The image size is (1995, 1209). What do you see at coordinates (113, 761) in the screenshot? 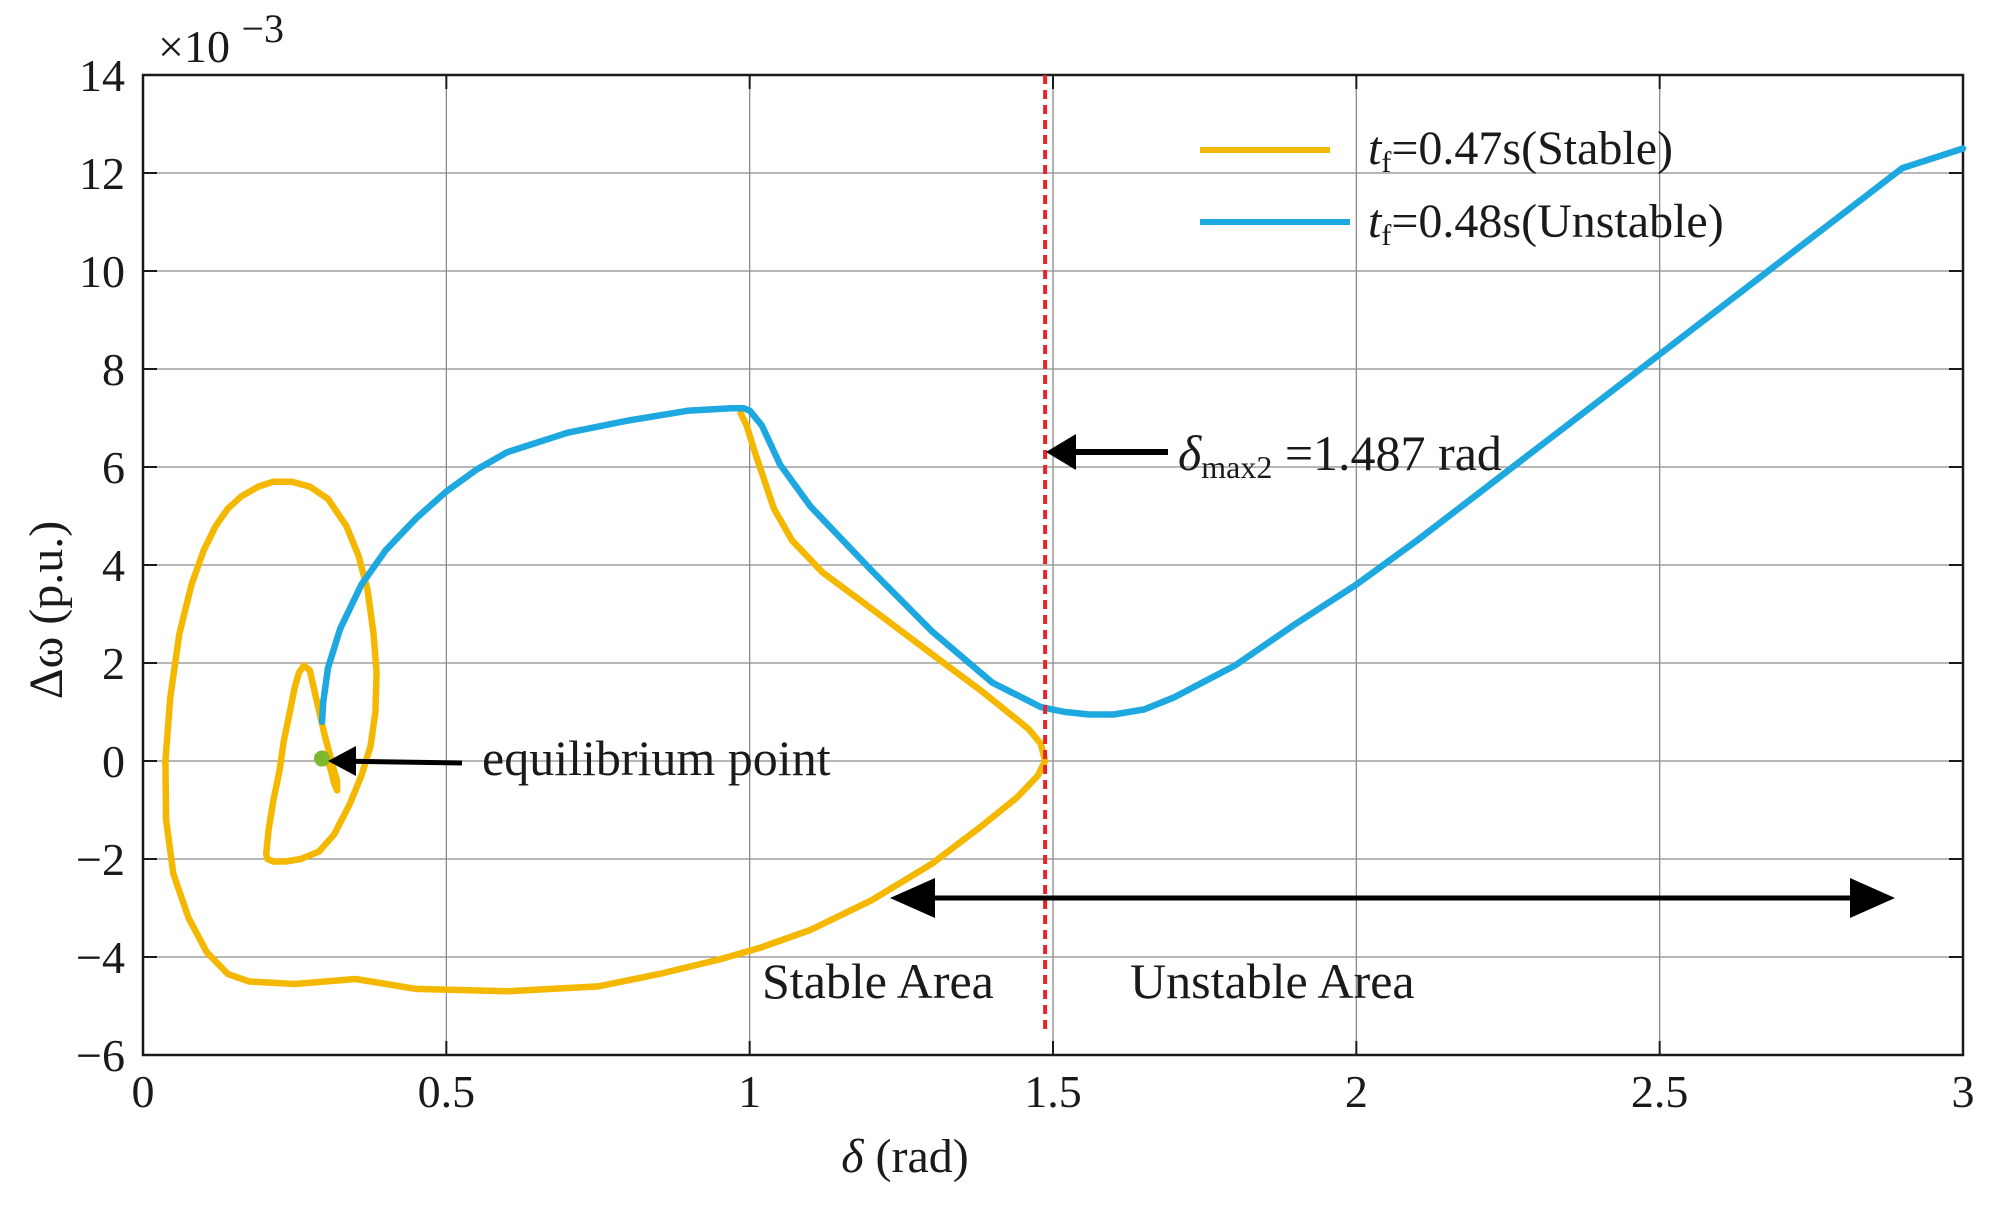
I see `y-tick-label: 0` at bounding box center [113, 761].